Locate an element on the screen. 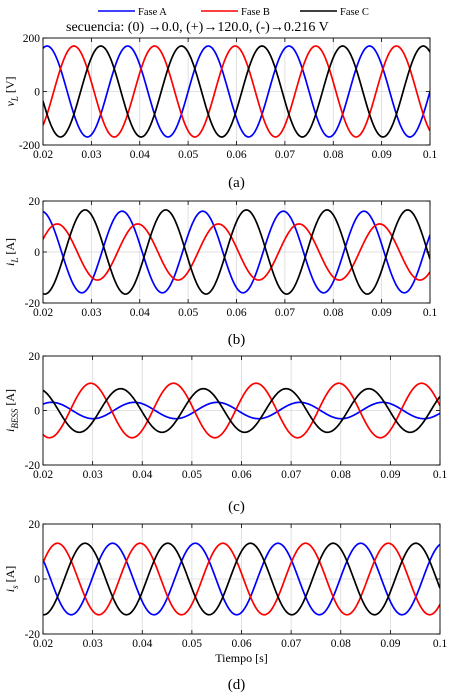 Image resolution: width=459 pixels, height=694 pixels. panel-caption: (c) is located at coordinates (236, 507).